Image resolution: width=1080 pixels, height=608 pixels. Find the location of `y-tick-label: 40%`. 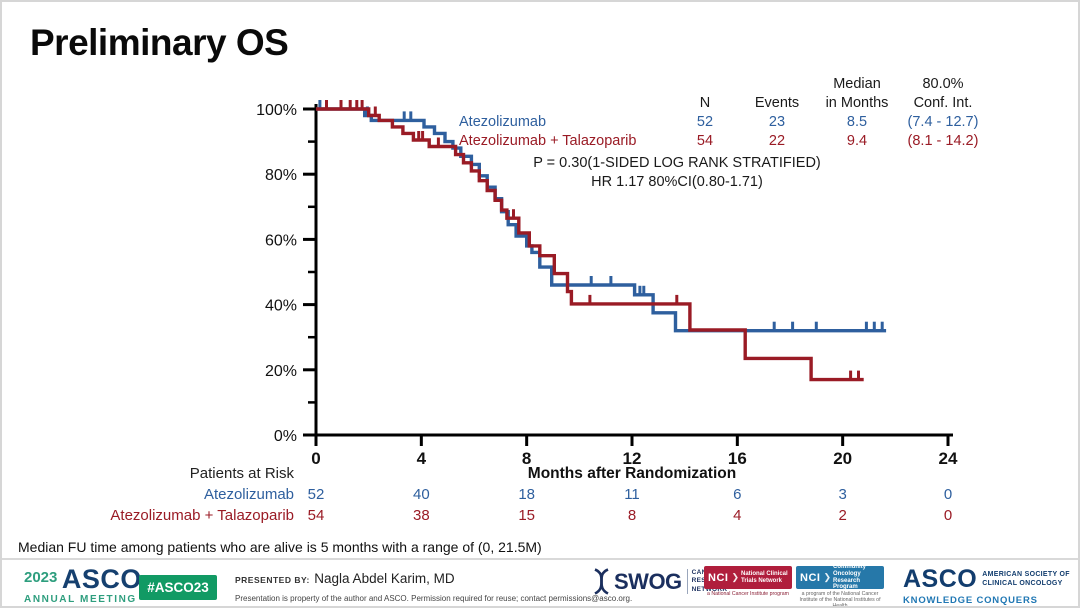

y-tick-label: 40% is located at coordinates (281, 306).